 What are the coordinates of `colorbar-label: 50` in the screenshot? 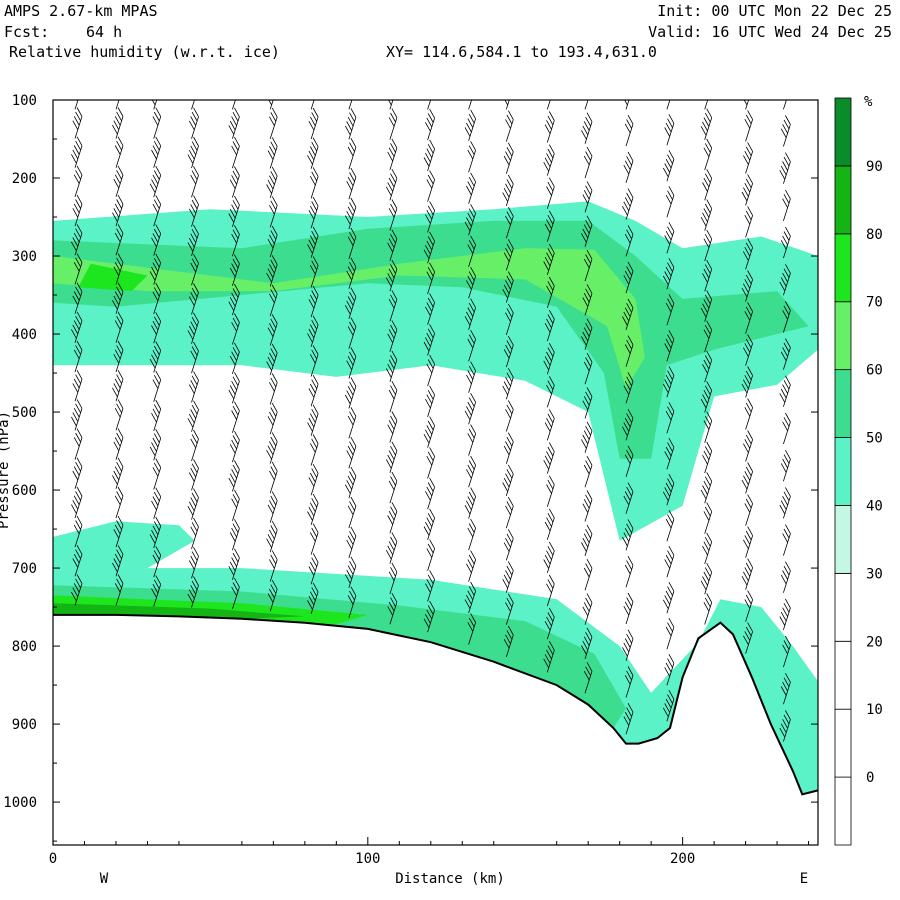 It's located at (874, 439).